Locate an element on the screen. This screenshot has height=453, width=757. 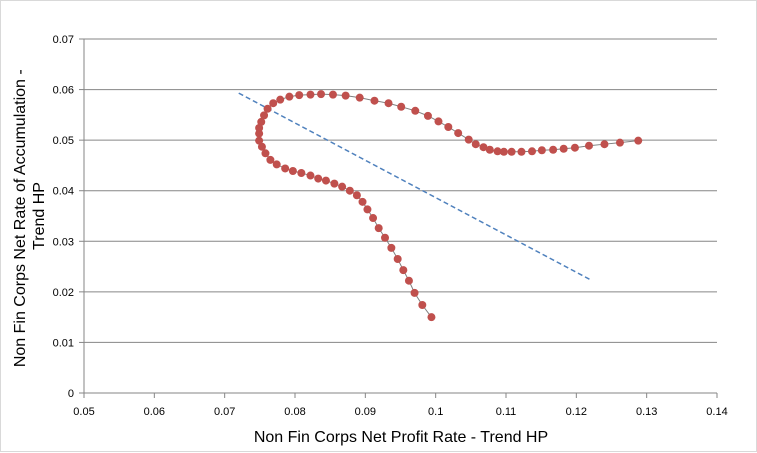
x-tick-label: 0.11 is located at coordinates (506, 412).